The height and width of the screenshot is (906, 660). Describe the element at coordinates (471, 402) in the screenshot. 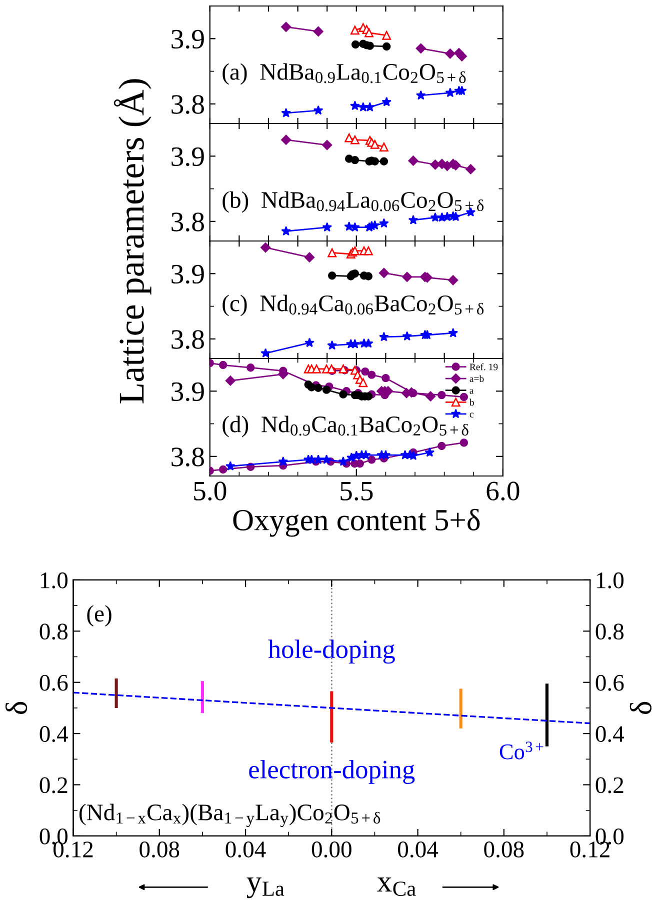

I see `legend-label: b` at that location.